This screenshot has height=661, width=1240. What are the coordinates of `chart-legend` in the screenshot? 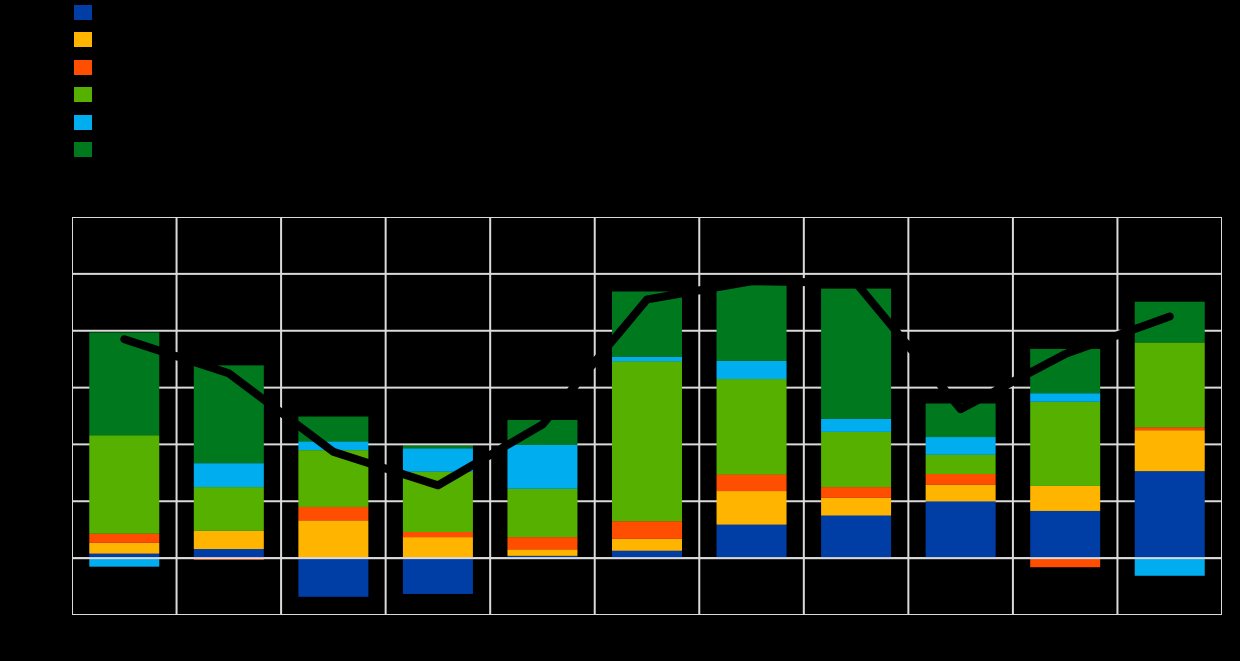 It's located at (200, 85).